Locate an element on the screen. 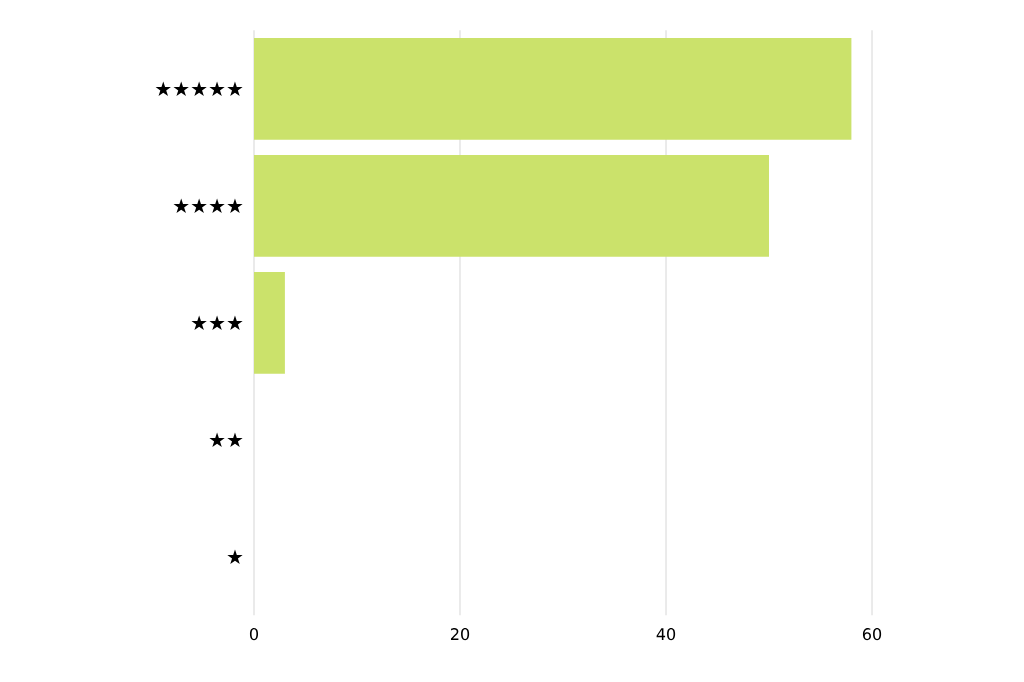 The height and width of the screenshot is (682, 1024). x-tick-label: 20 is located at coordinates (460, 634).